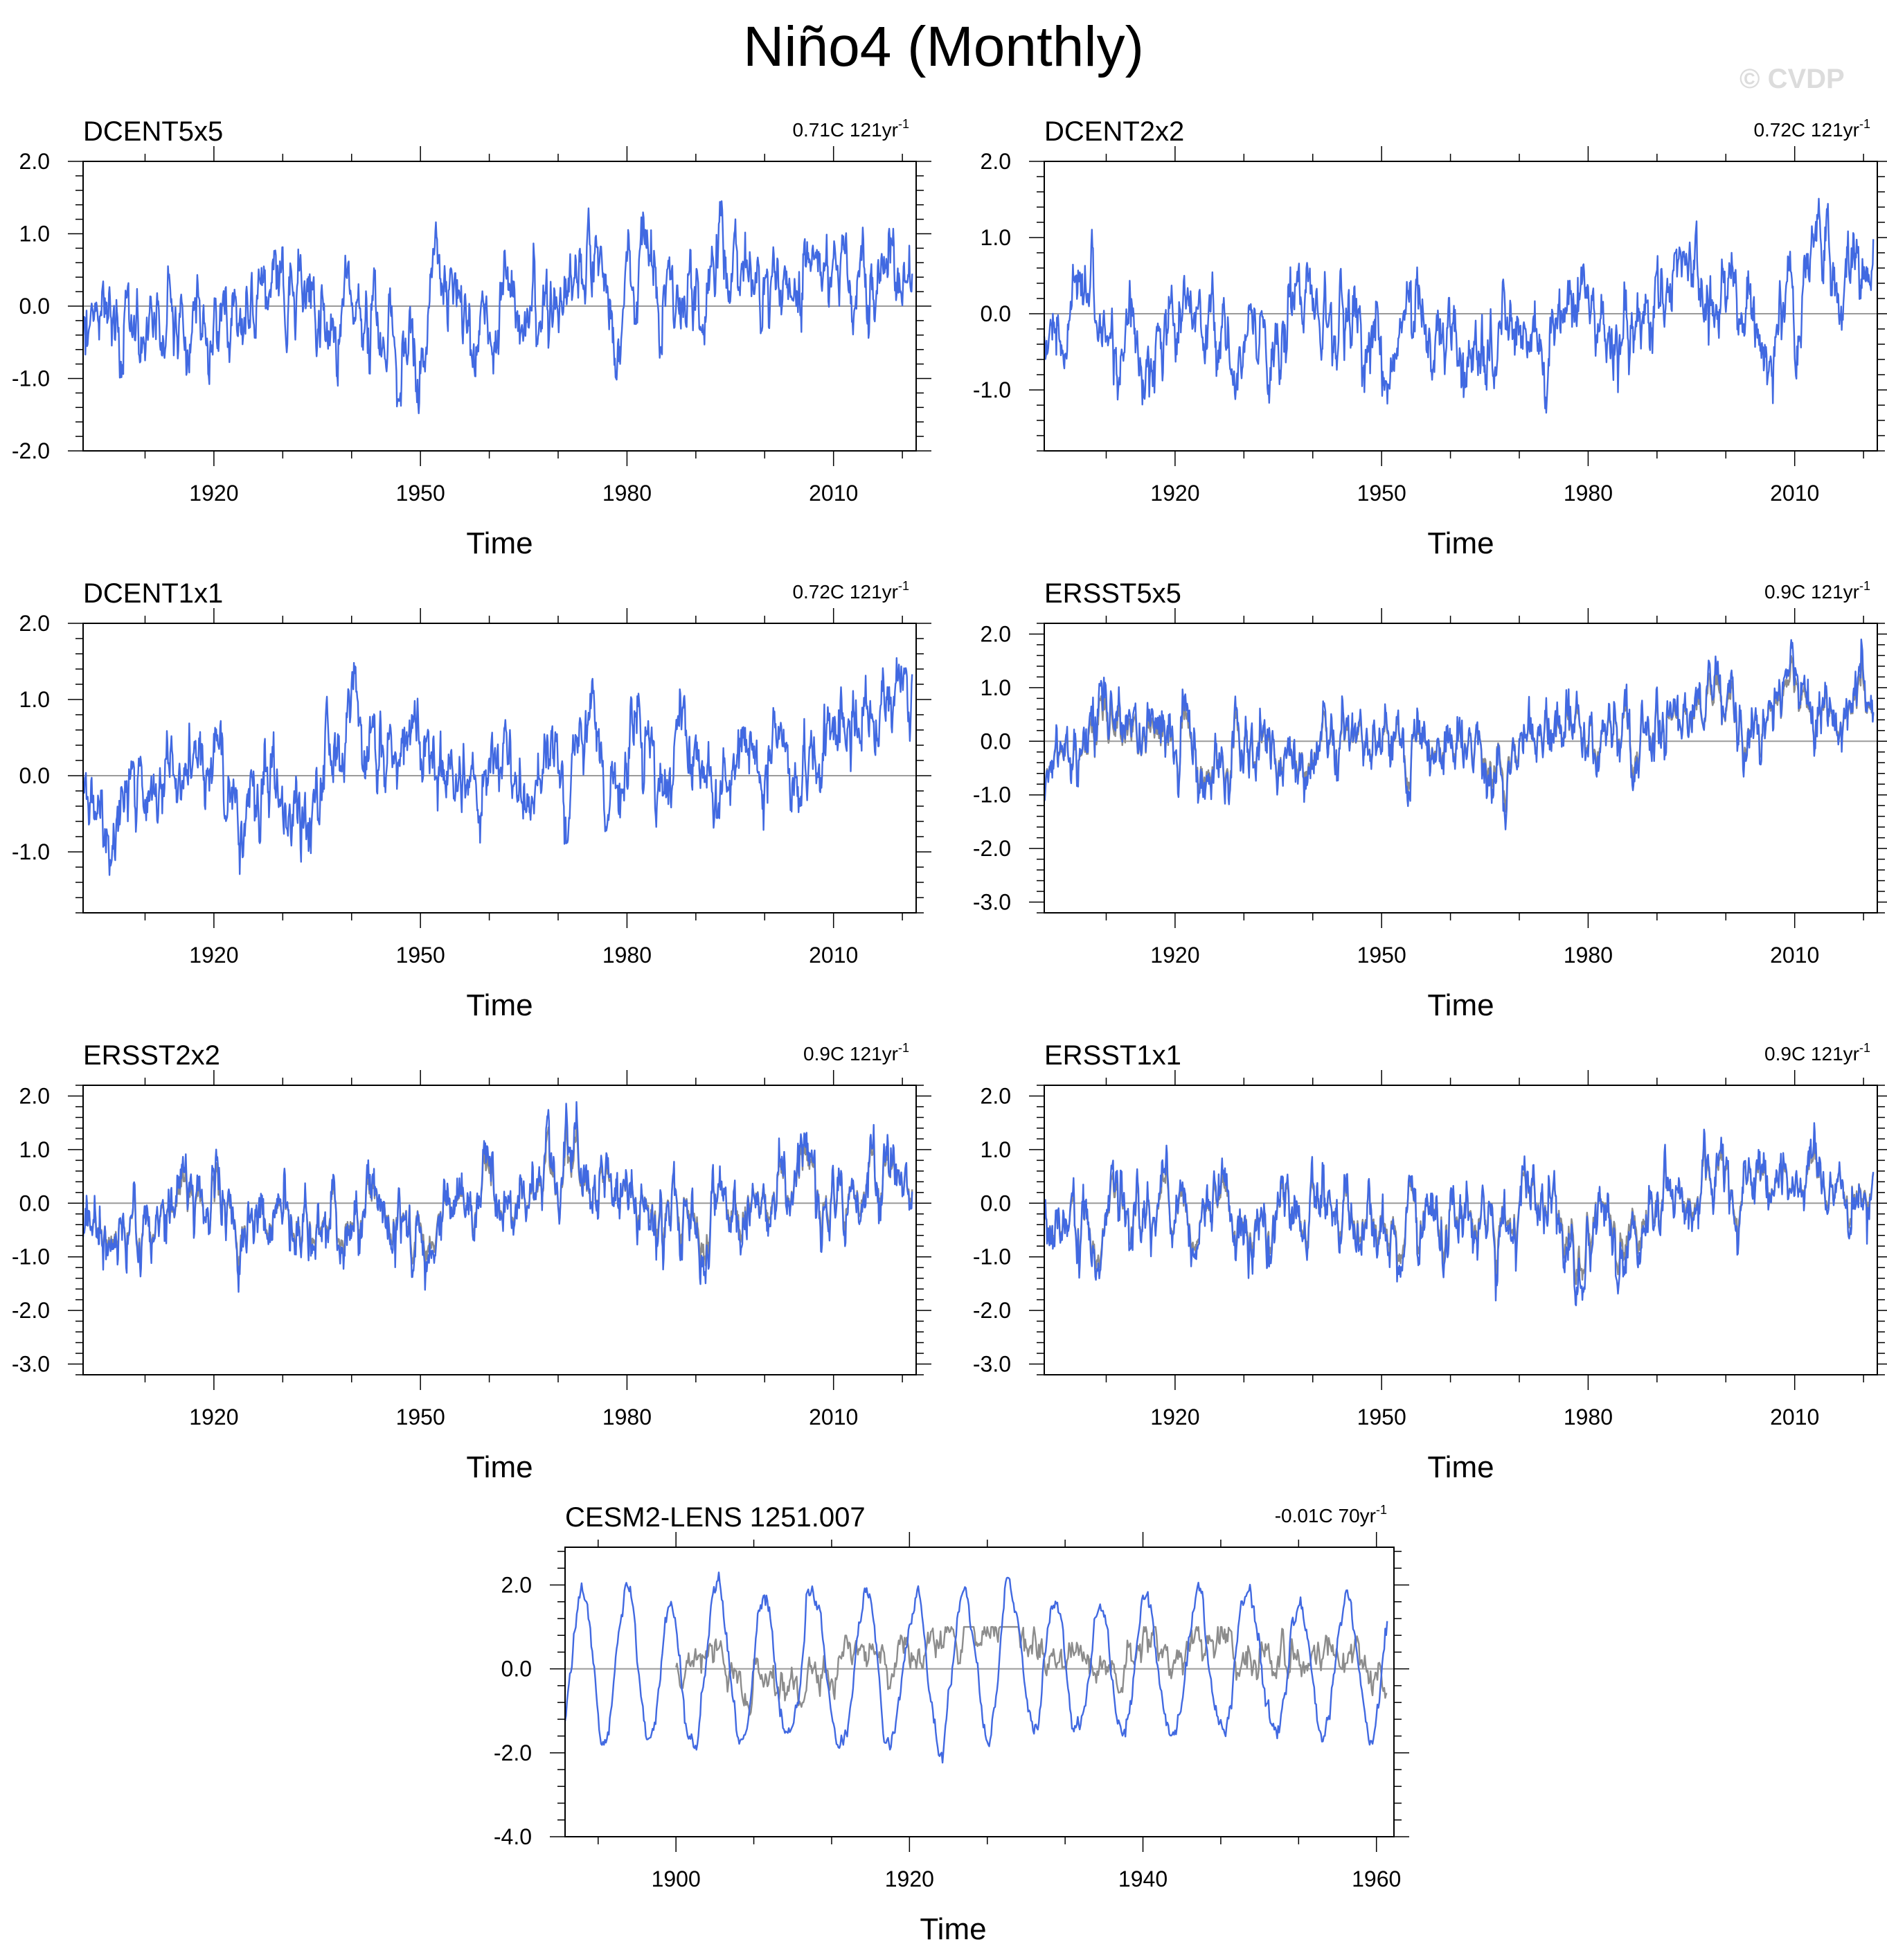 This screenshot has height=1960, width=1887. What do you see at coordinates (676, 1879) in the screenshot?
I see `x-tick-label: 1900` at bounding box center [676, 1879].